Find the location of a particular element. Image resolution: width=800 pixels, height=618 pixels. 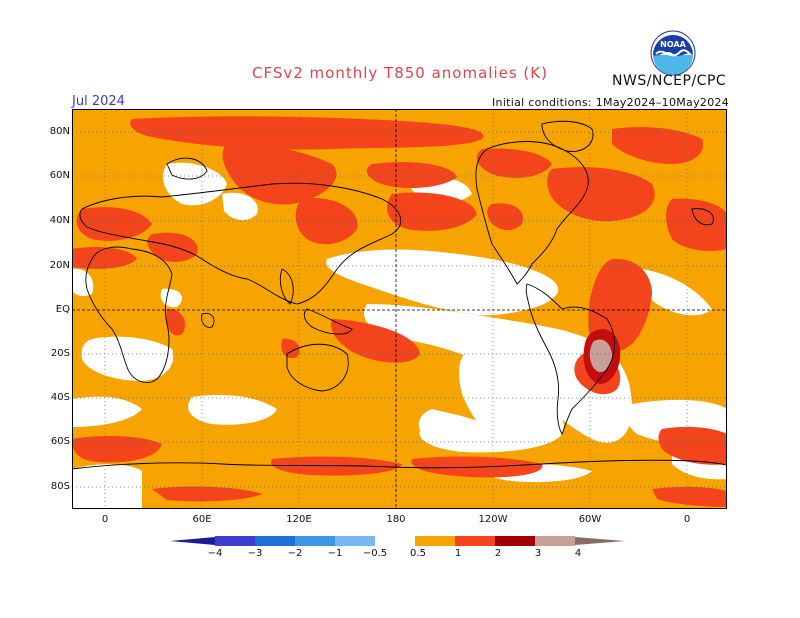

svg-text: NOAA is located at coordinates (673, 44).